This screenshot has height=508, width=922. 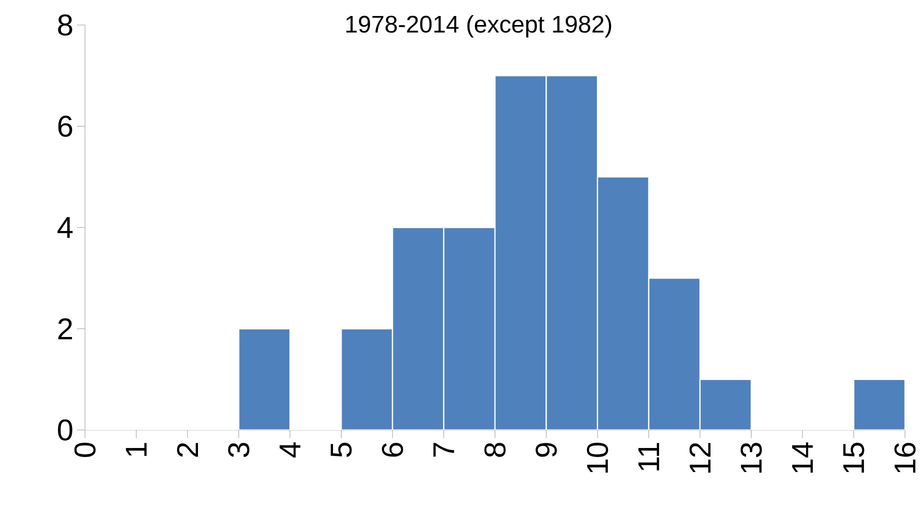 I want to click on y-tick-label: 8, so click(x=65, y=25).